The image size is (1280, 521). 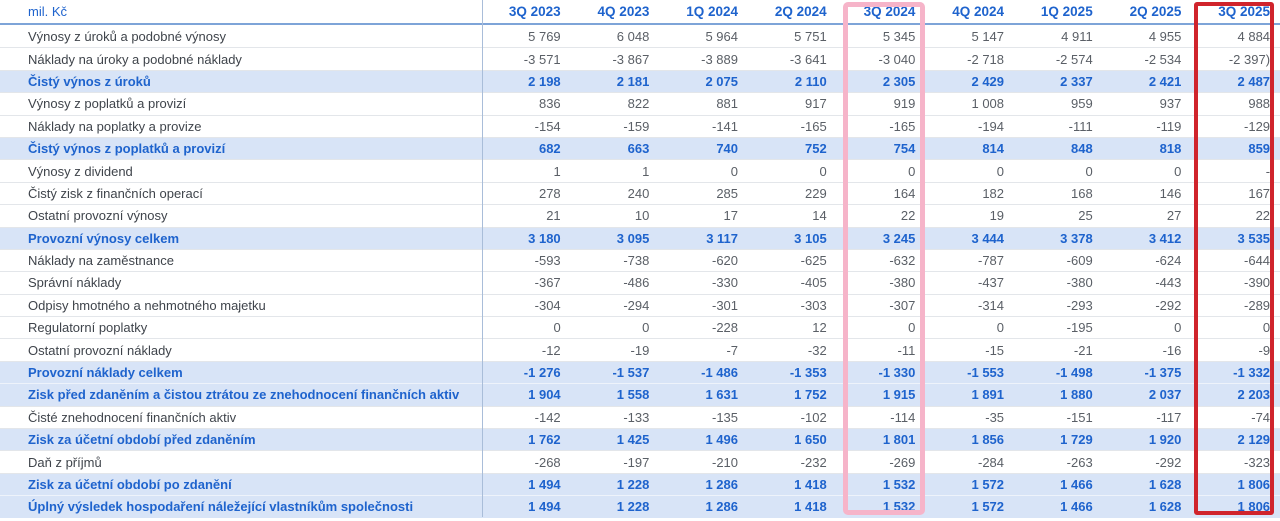 I want to click on value-cell: -2 397), so click(x=1249, y=59).